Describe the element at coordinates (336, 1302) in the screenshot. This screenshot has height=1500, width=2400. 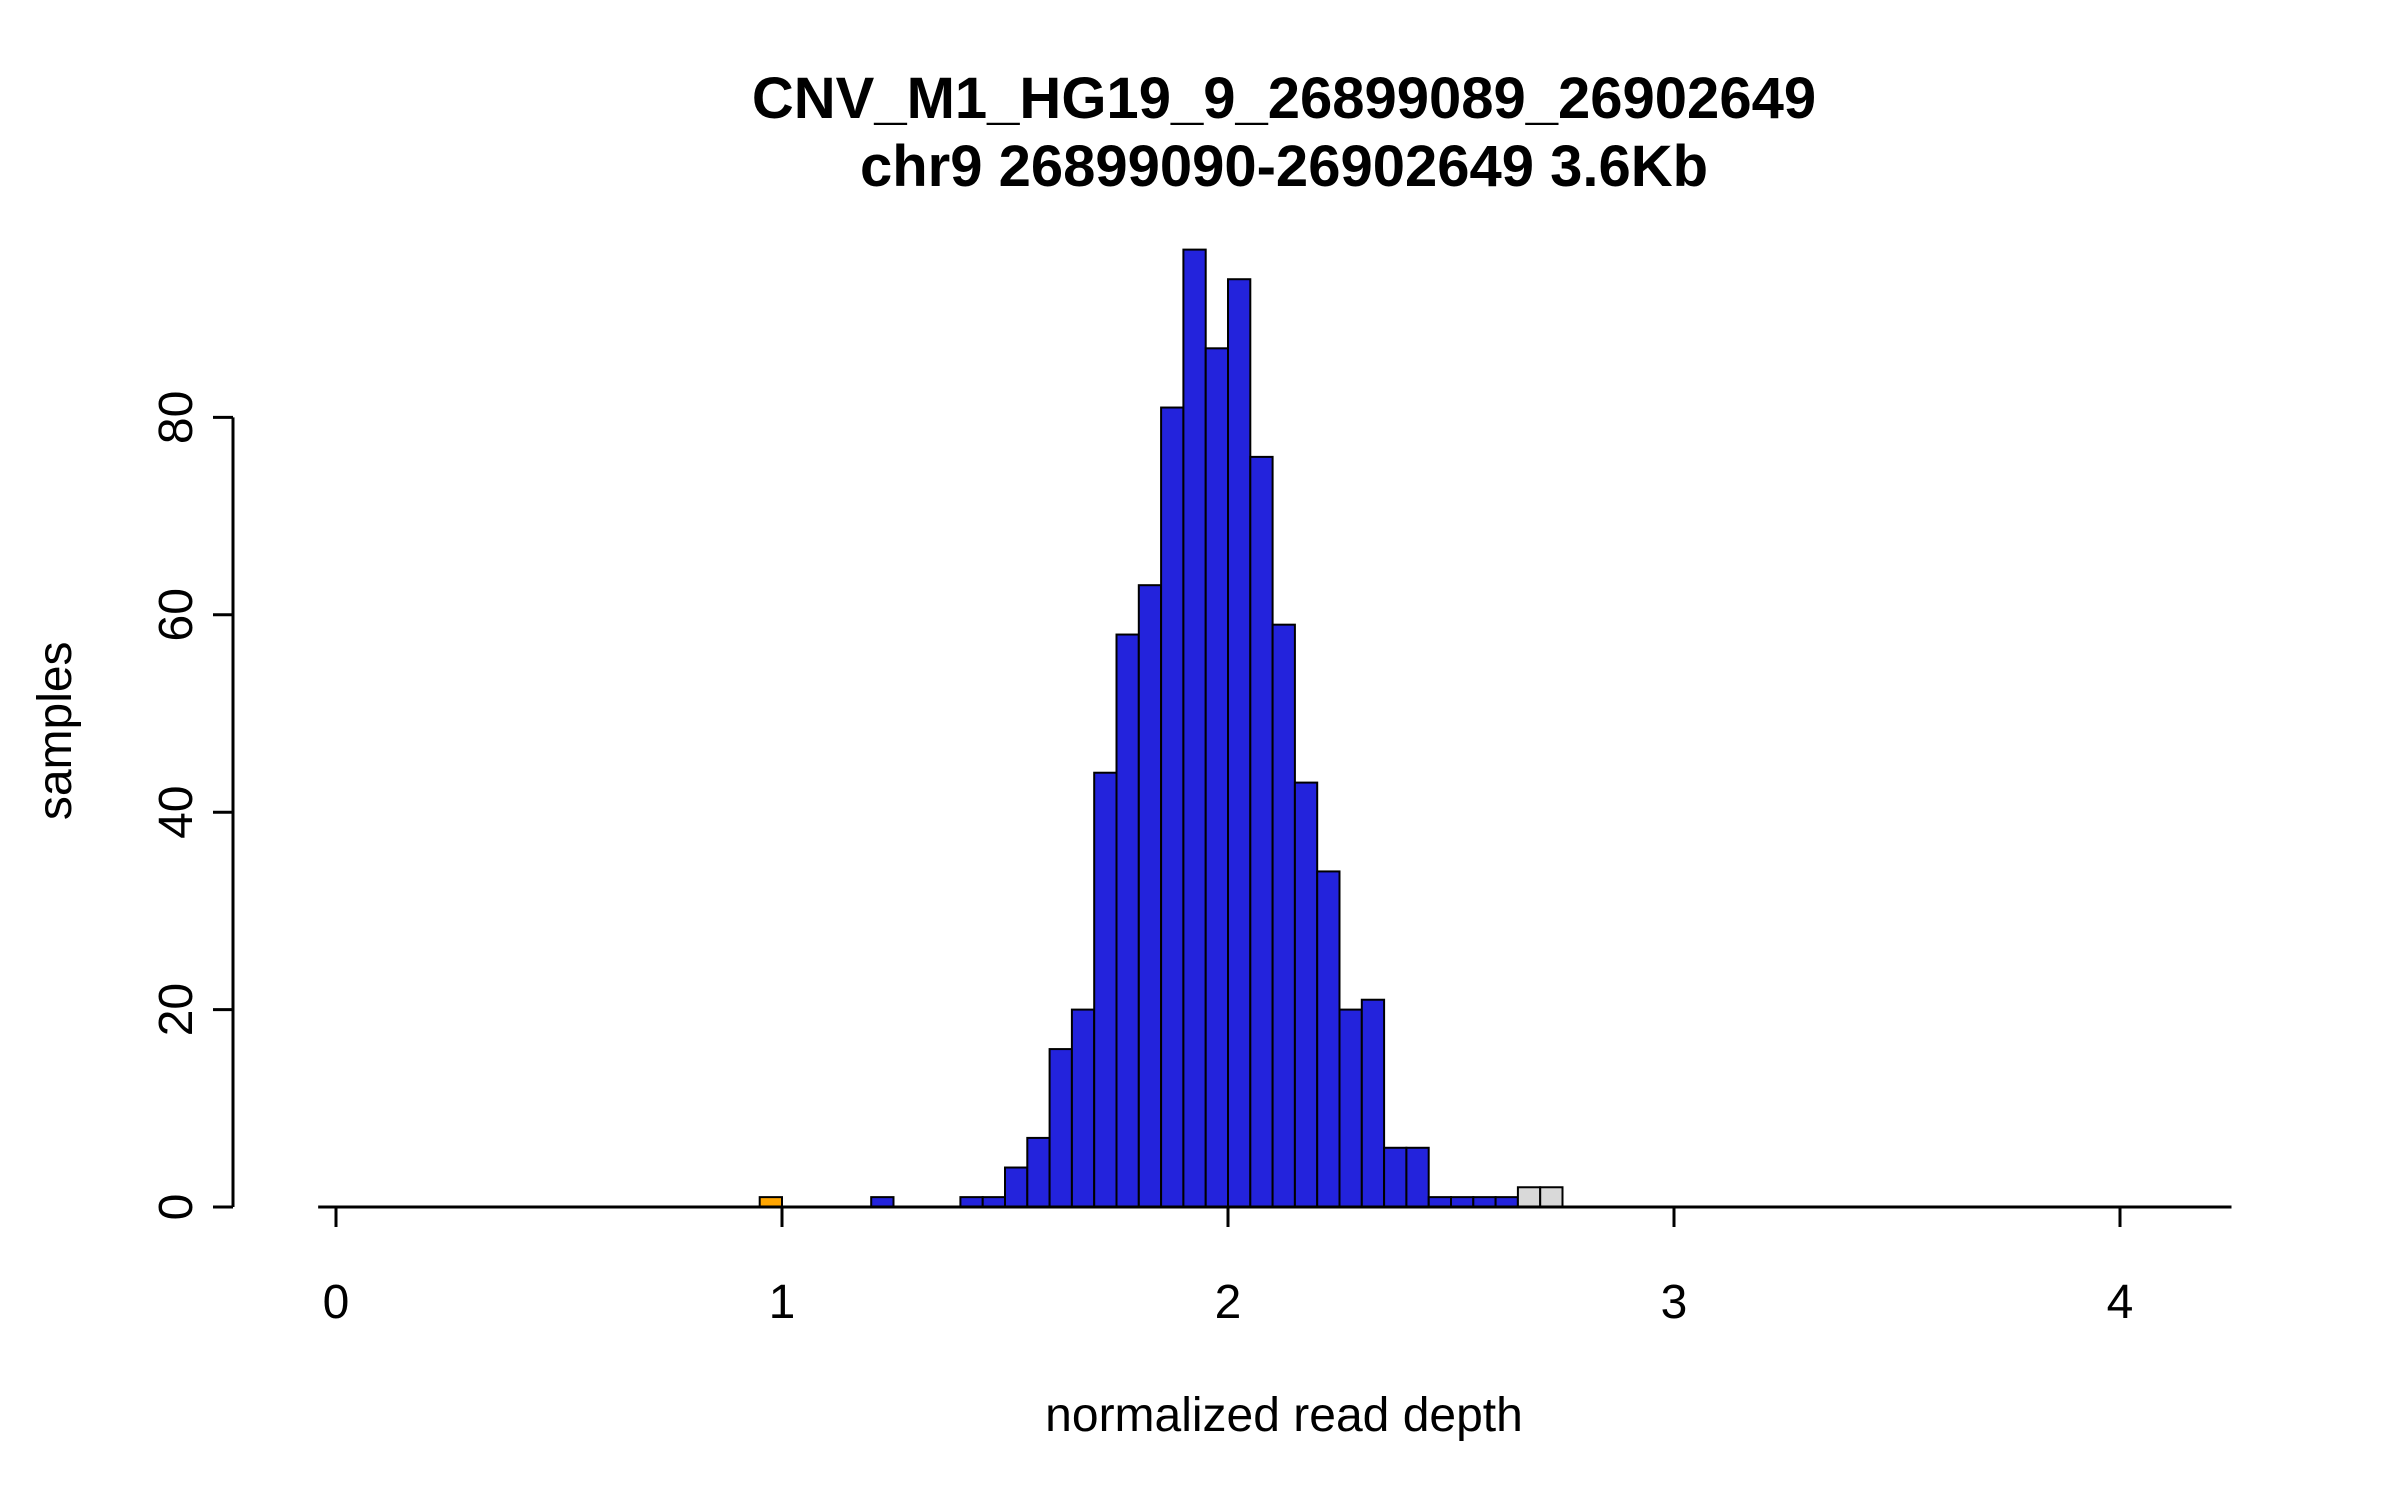
I see `x-axis-tick-label: 0` at that location.